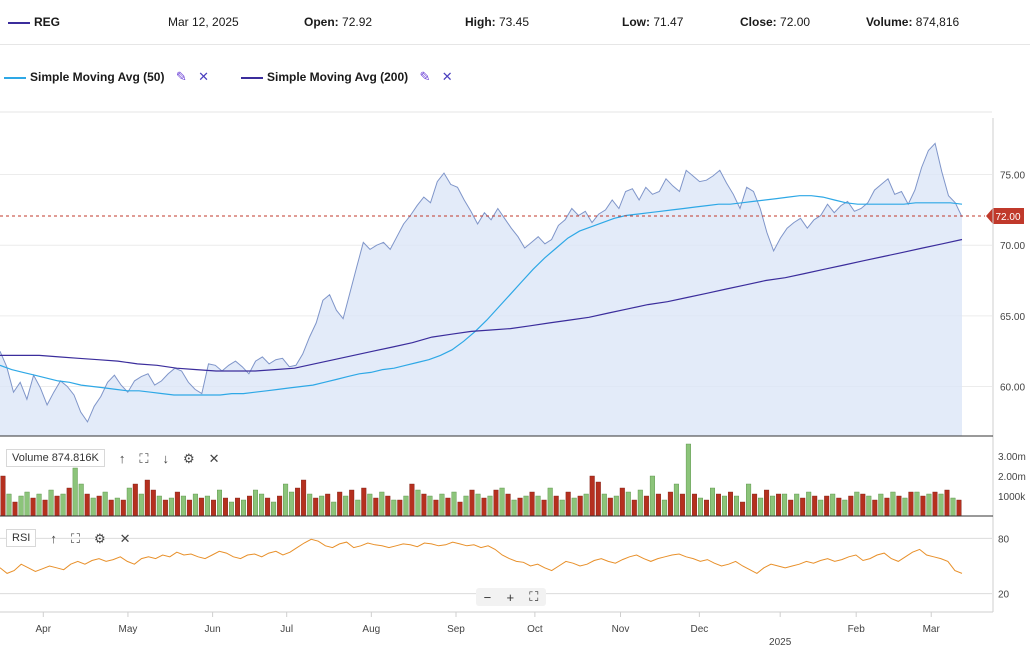 This screenshot has height=652, width=1030. I want to click on rsi-toolbar: RSI ↑ ⛶ ⚙ ✕, so click(68, 538).